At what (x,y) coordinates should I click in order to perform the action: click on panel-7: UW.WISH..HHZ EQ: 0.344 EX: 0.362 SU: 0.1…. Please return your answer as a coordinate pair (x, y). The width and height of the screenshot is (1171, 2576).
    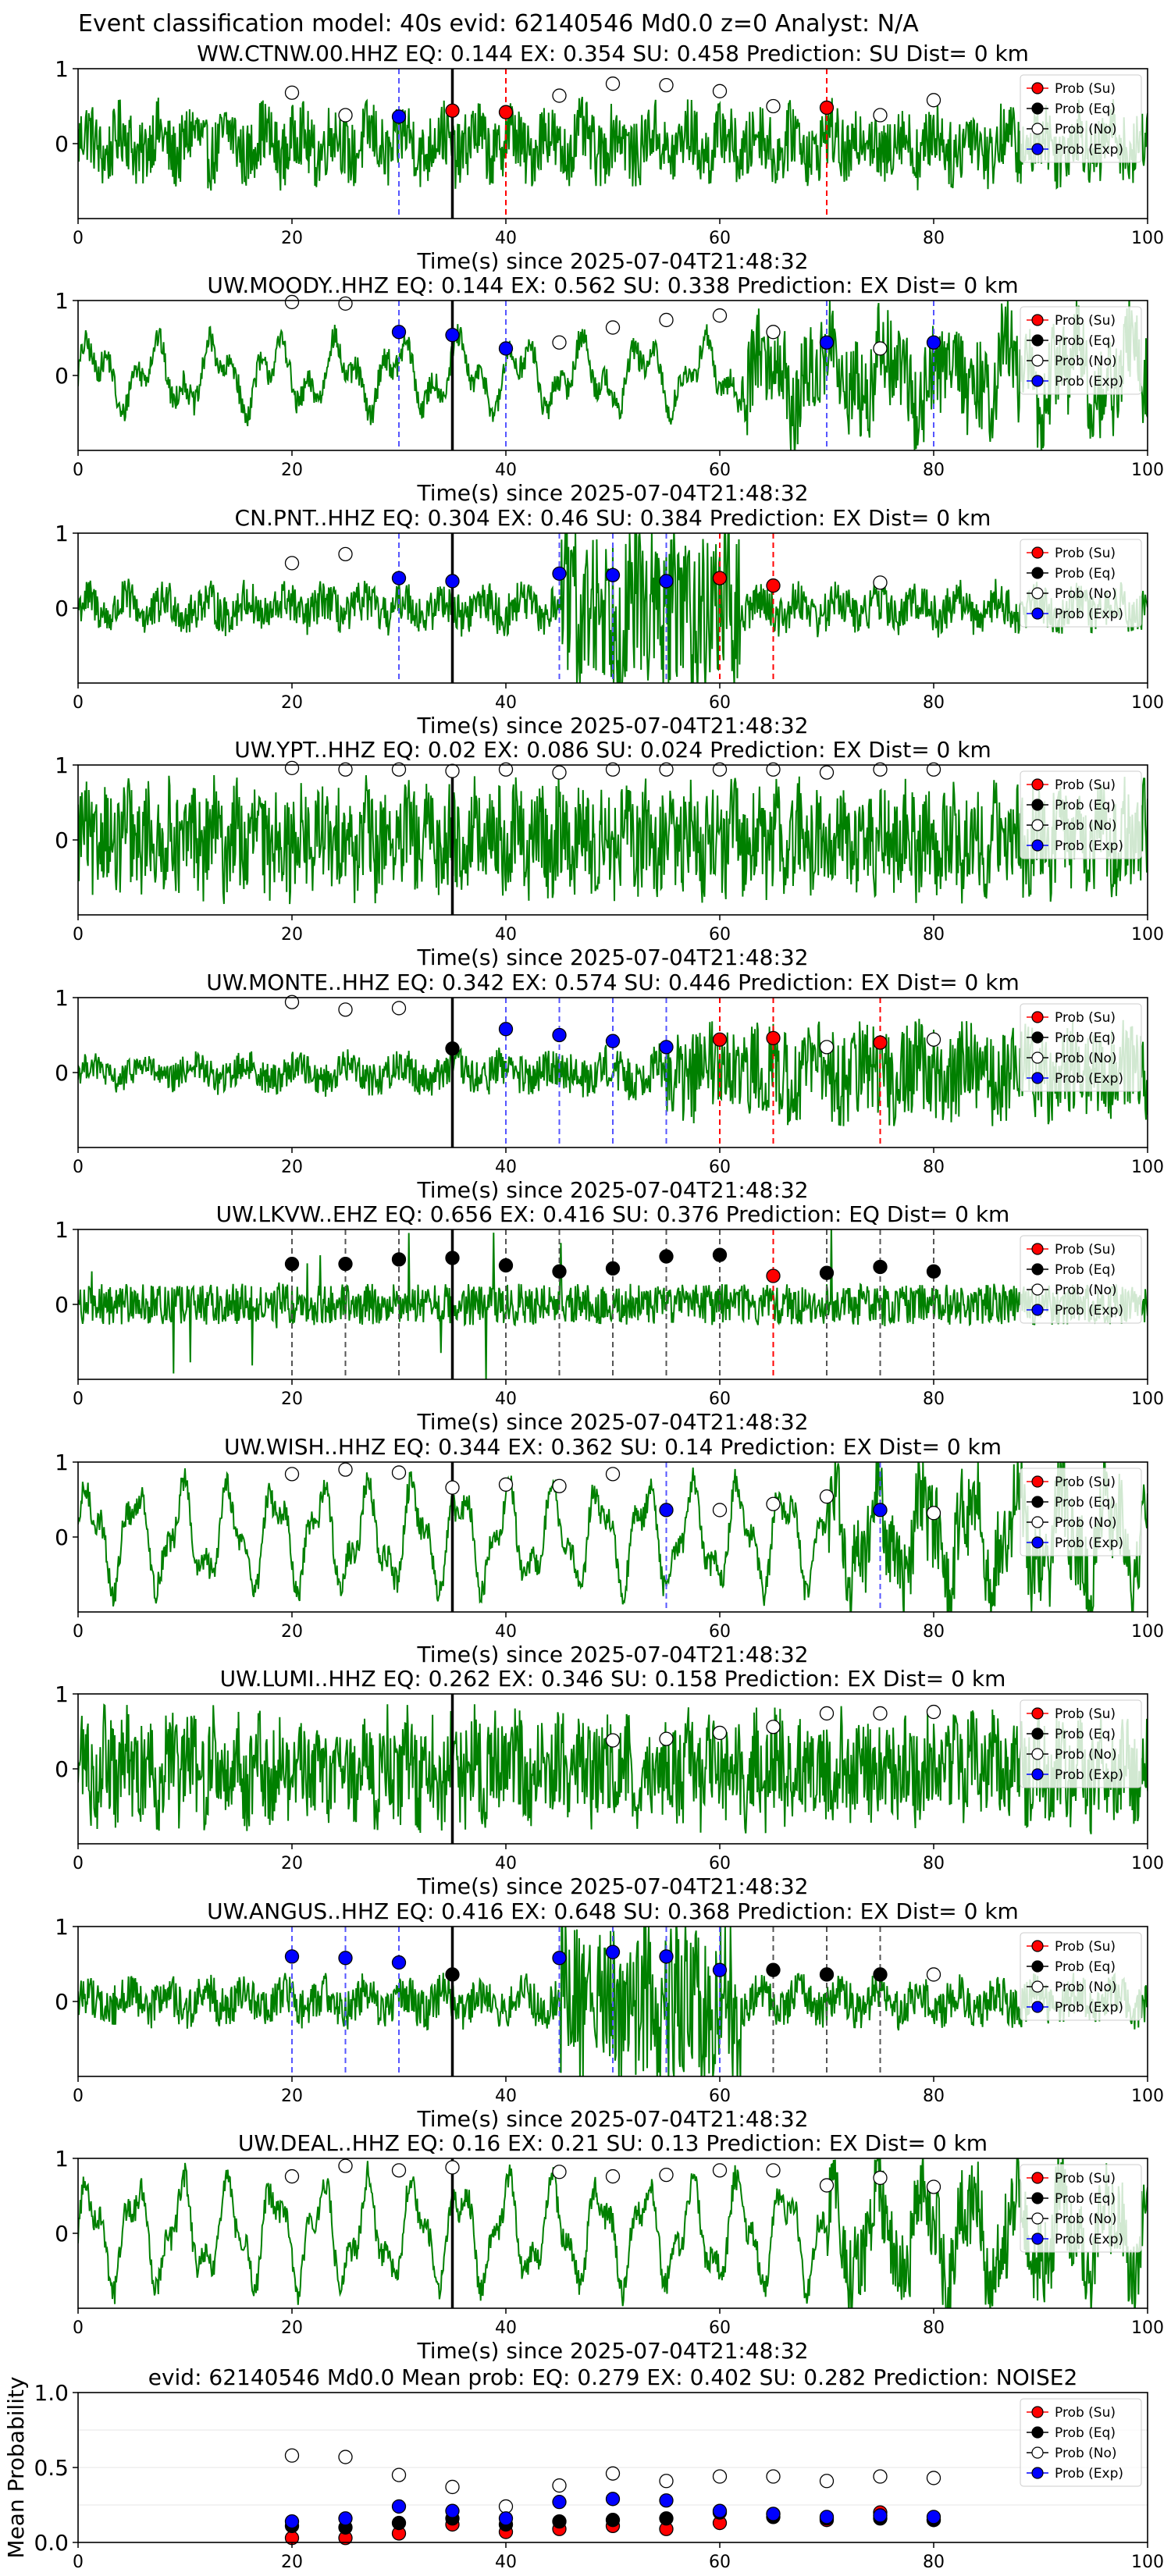
    Looking at the image, I should click on (609, 1550).